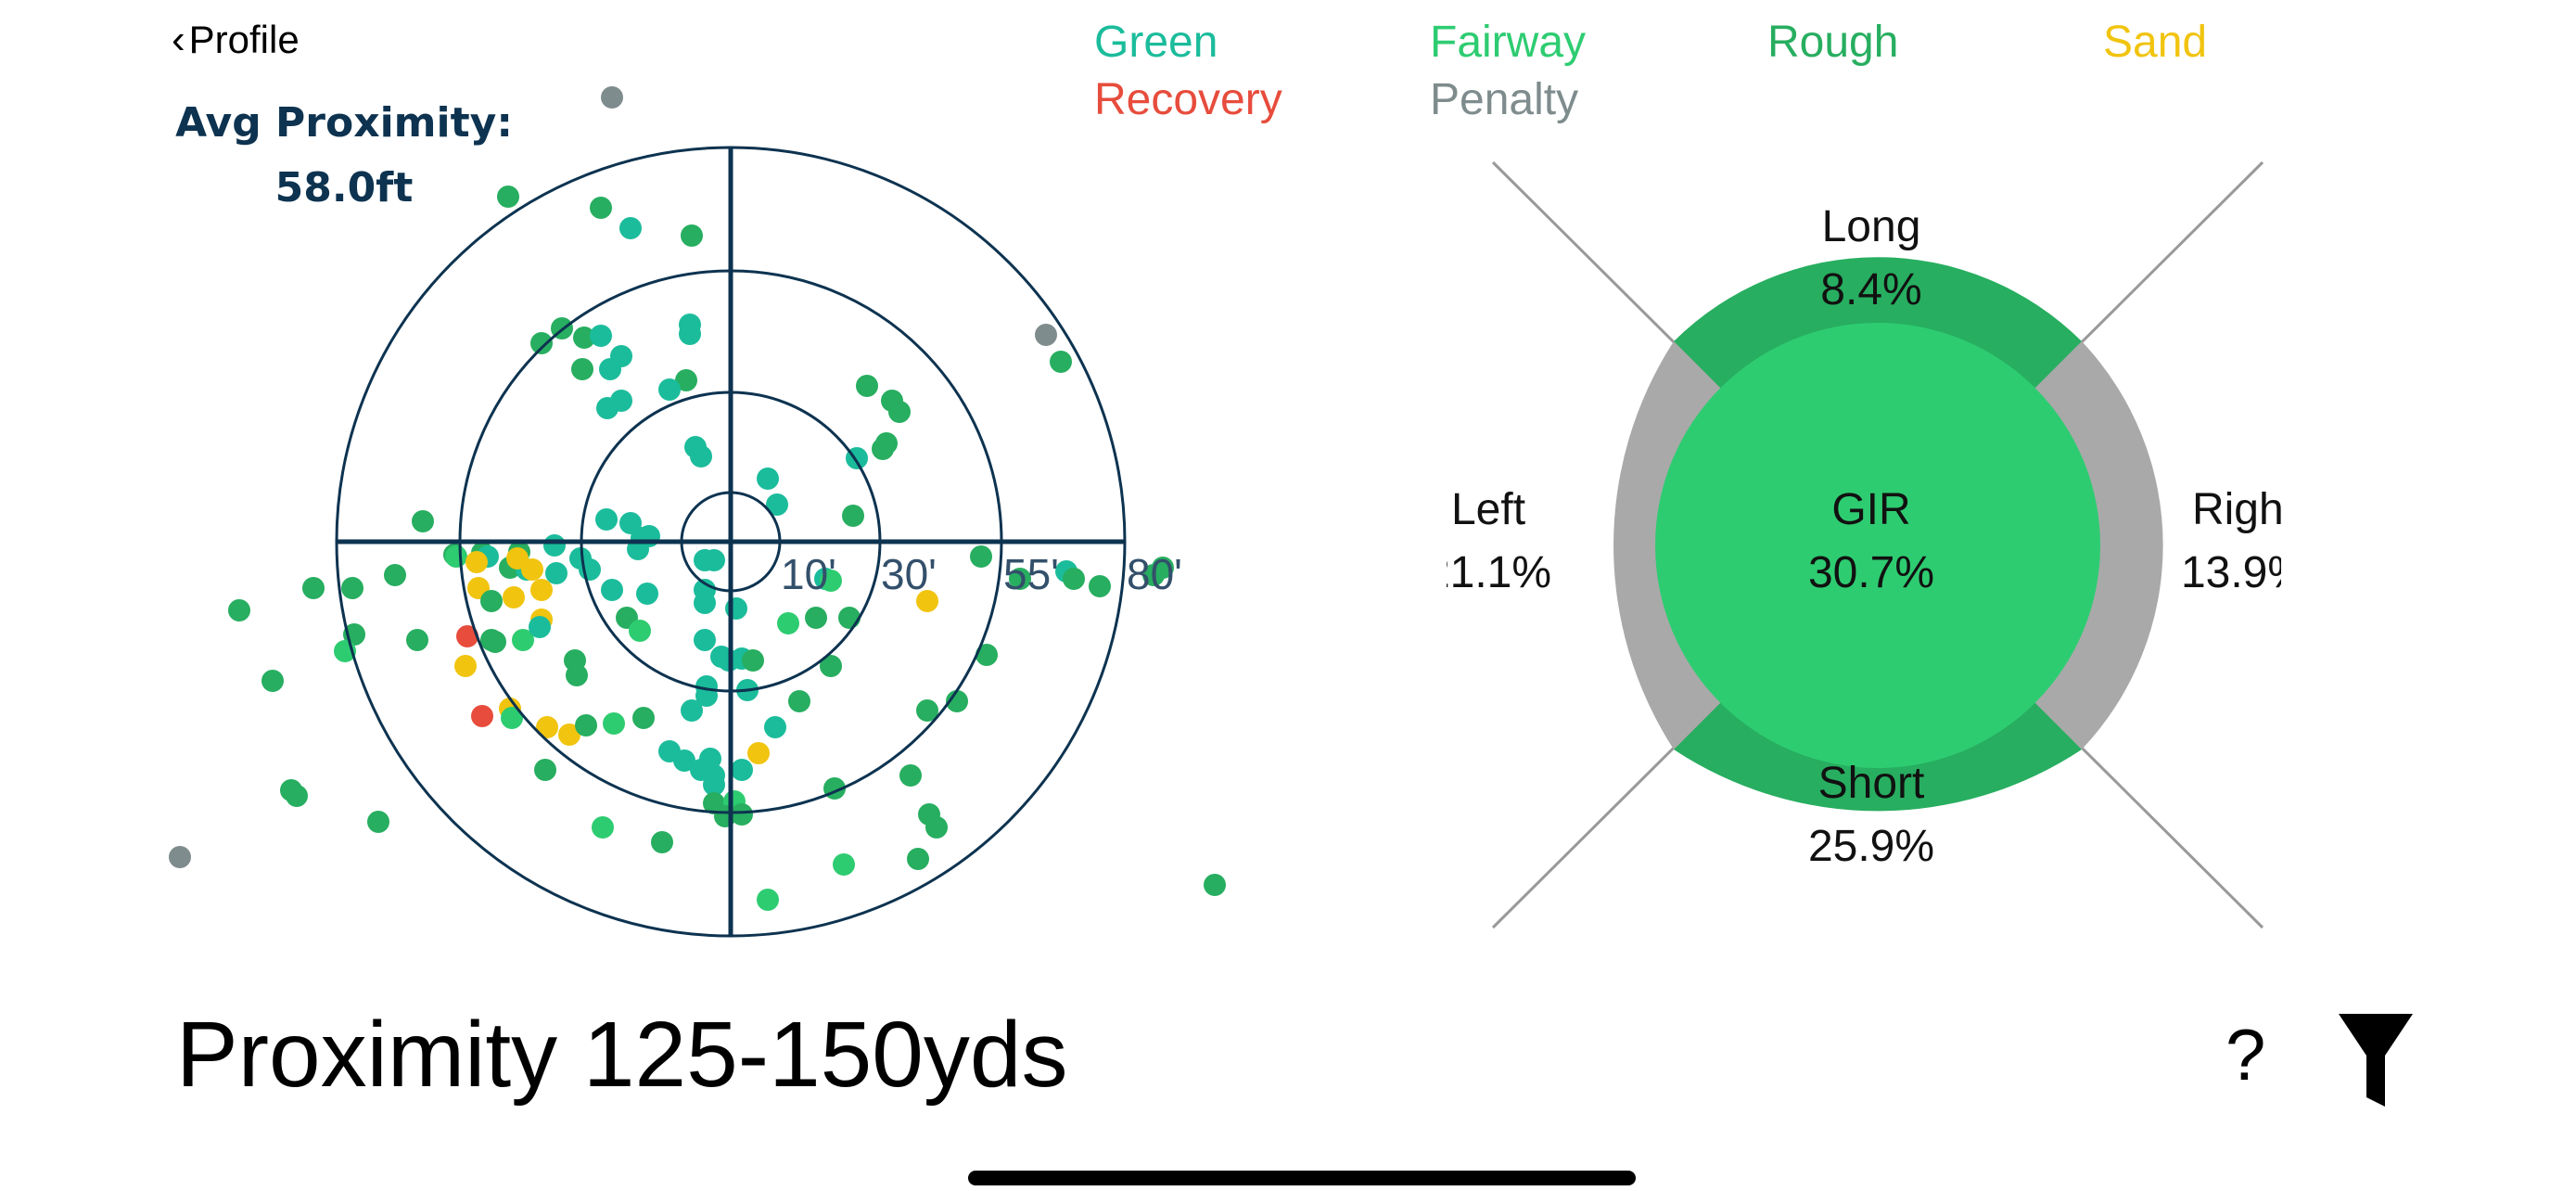  What do you see at coordinates (178, 39) in the screenshot?
I see `chevron-left-icon: ‹` at bounding box center [178, 39].